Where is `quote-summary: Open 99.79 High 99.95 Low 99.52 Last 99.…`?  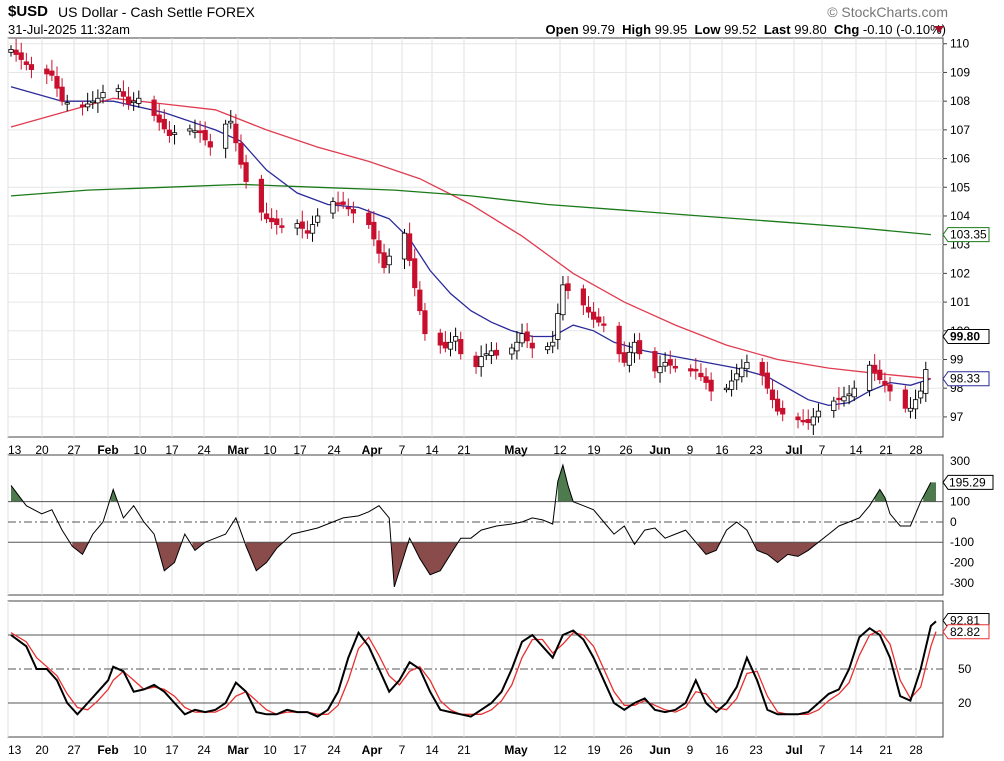 quote-summary: Open 99.79 High 99.95 Low 99.52 Last 99.… is located at coordinates (746, 29).